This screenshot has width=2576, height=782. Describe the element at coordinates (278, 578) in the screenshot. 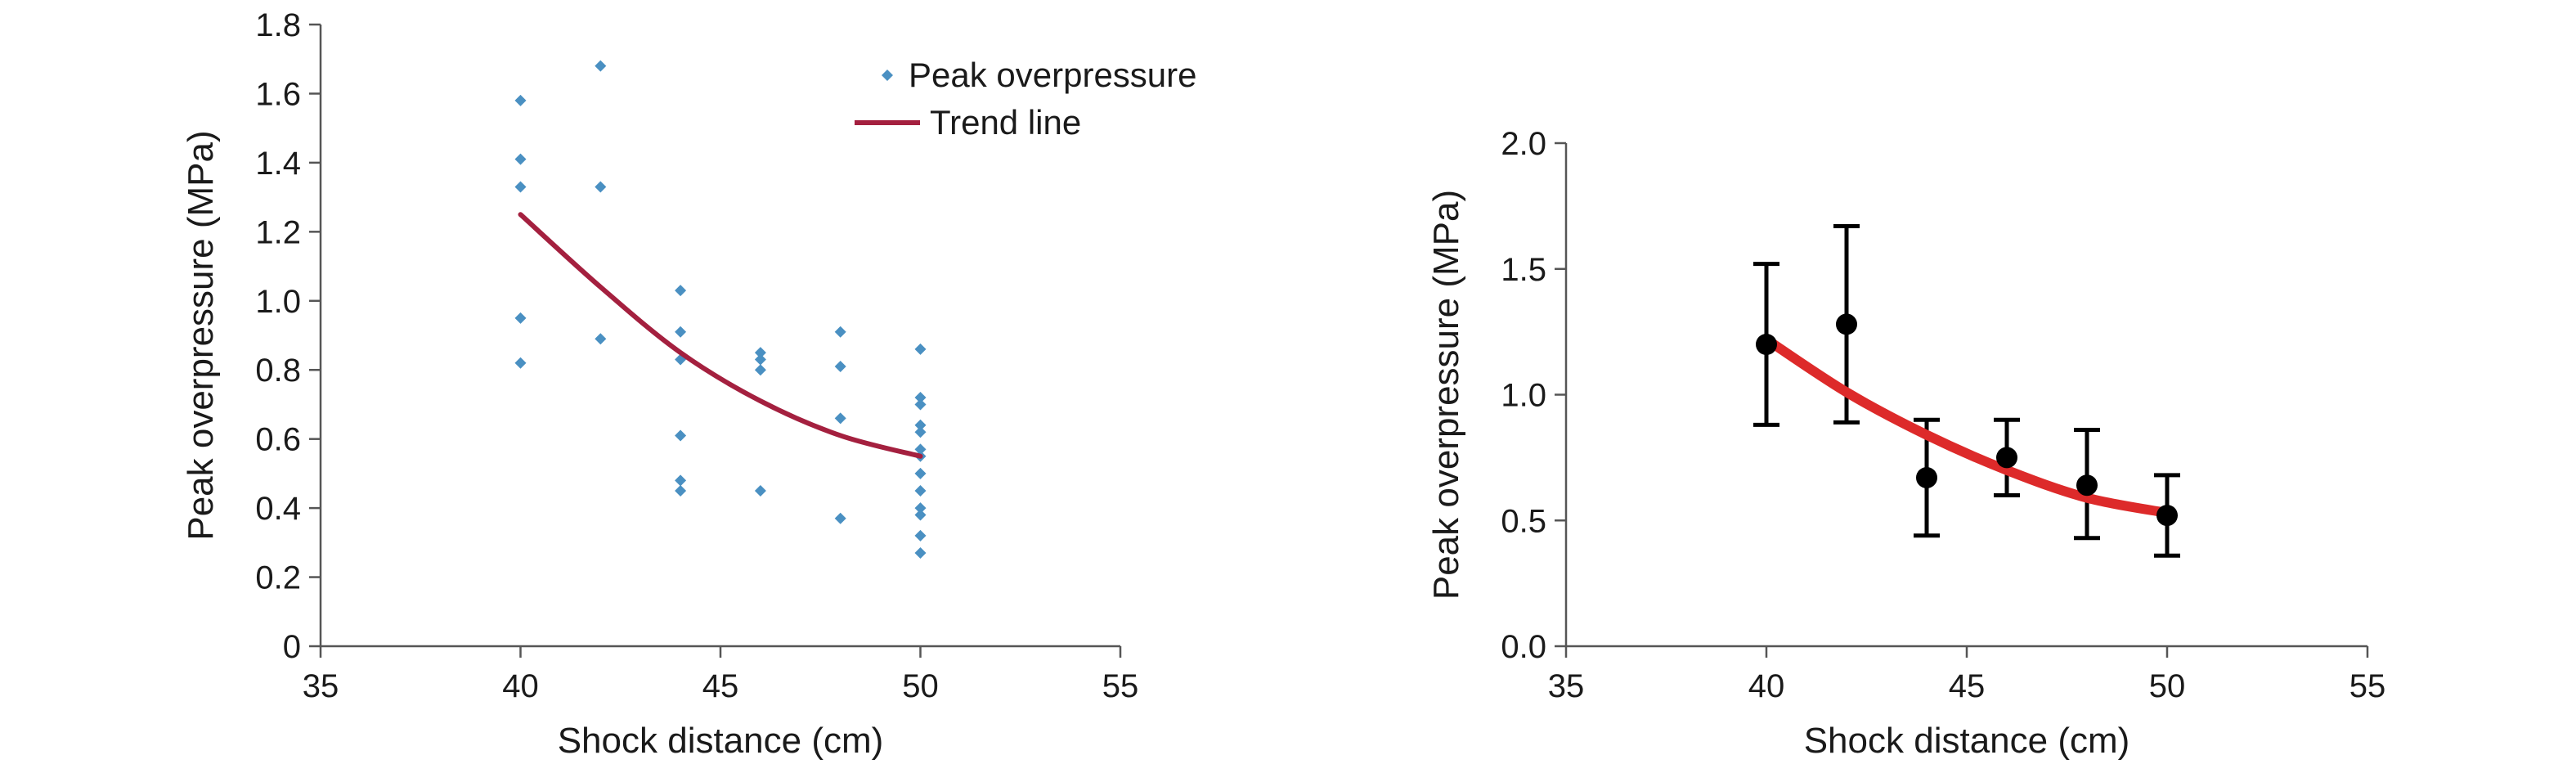

I see `y-tick-label: 0.2` at that location.